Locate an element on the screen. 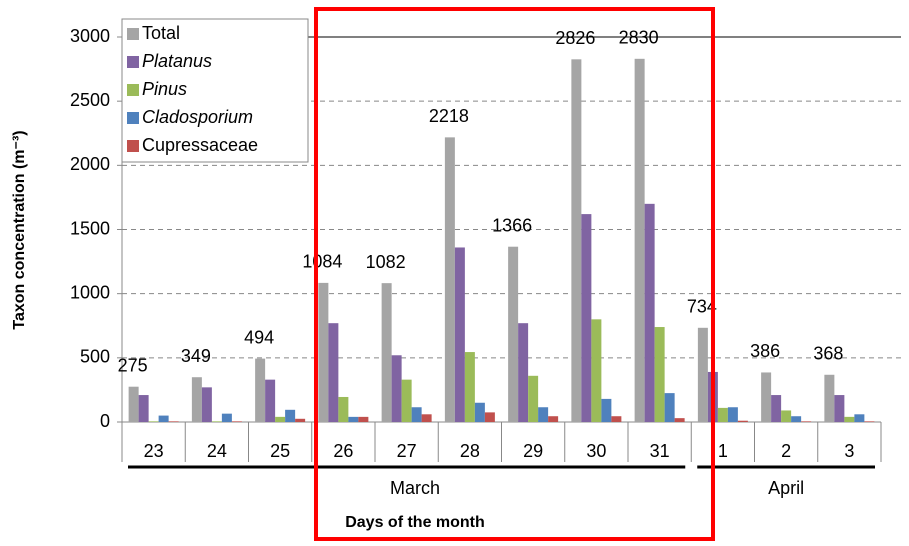 This screenshot has height=546, width=909. legend-label: Cladosporium is located at coordinates (197, 117).